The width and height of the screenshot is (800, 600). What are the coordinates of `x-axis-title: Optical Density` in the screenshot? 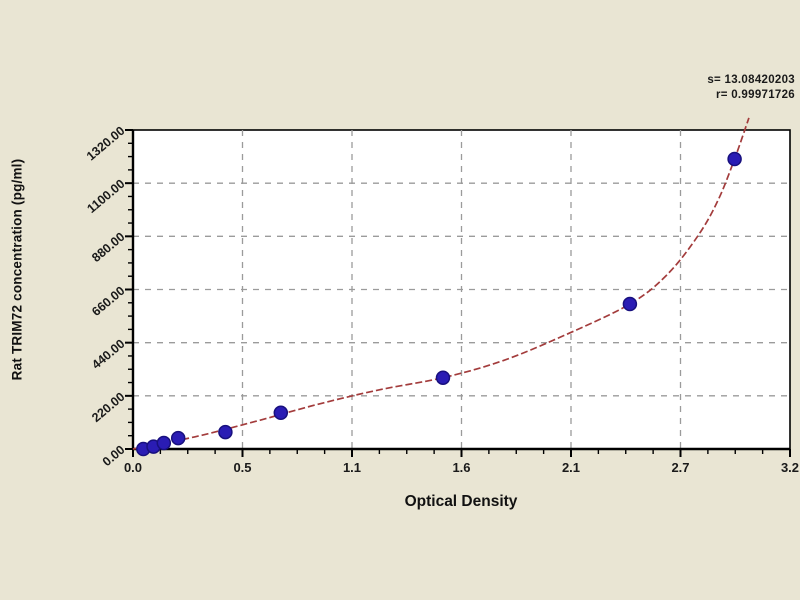 It's located at (461, 501).